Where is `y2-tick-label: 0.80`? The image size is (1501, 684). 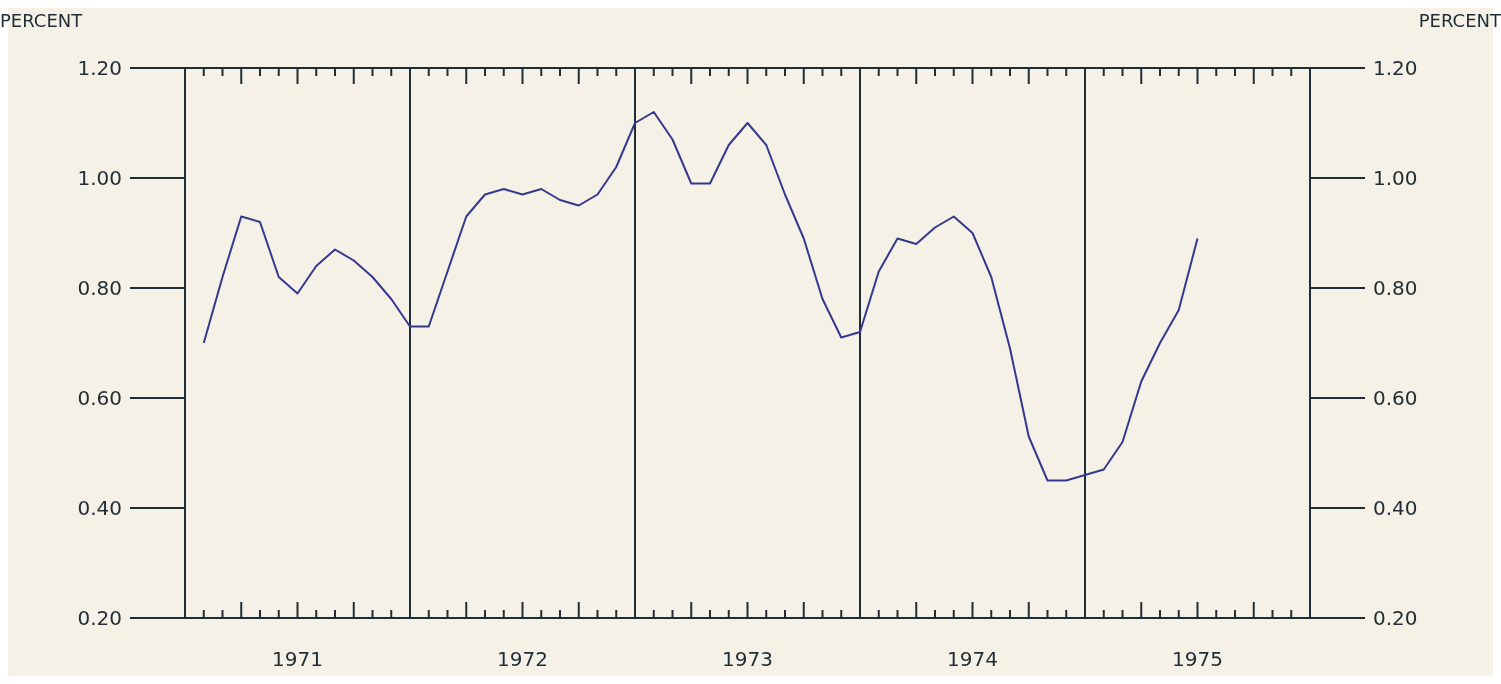 y2-tick-label: 0.80 is located at coordinates (1395, 288).